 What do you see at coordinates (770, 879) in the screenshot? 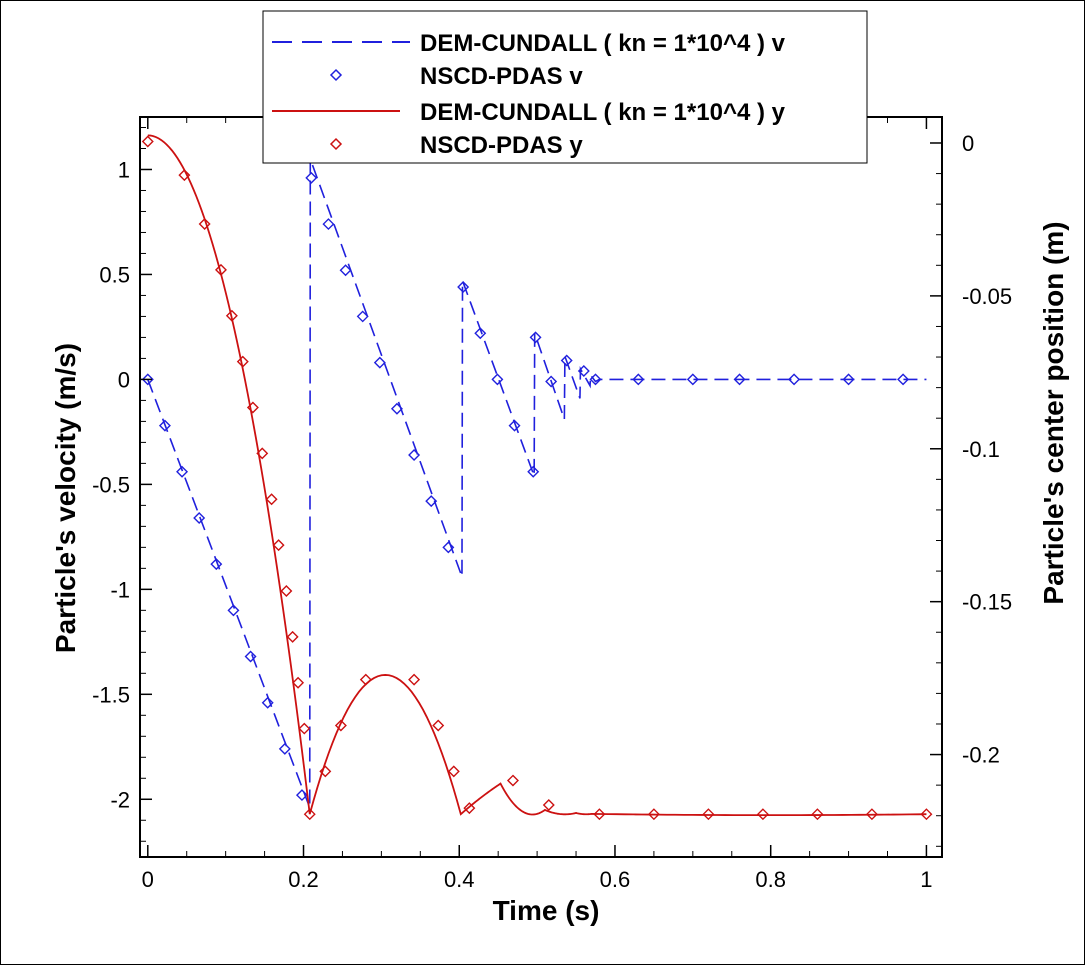
I see `x-tick-label: 0.8` at bounding box center [770, 879].